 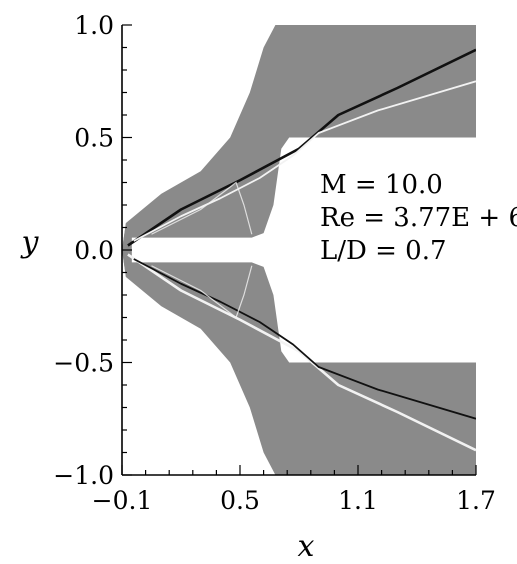 I want to click on annotation-ld: L/D = 0.7, so click(x=383, y=251).